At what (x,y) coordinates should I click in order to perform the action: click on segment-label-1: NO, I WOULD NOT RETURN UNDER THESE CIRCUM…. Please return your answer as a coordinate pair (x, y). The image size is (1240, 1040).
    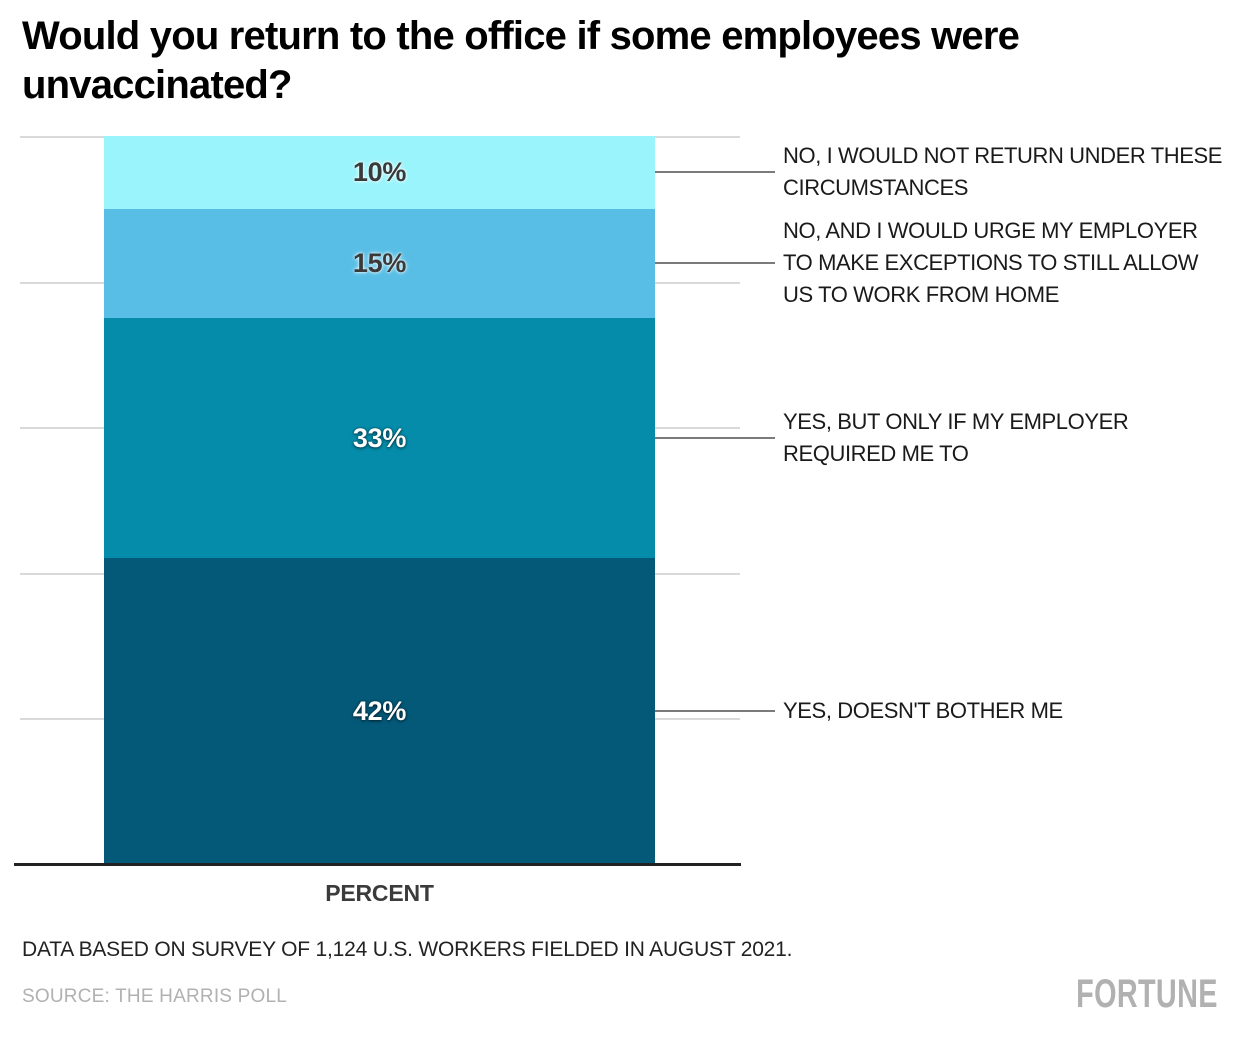
    Looking at the image, I should click on (1009, 172).